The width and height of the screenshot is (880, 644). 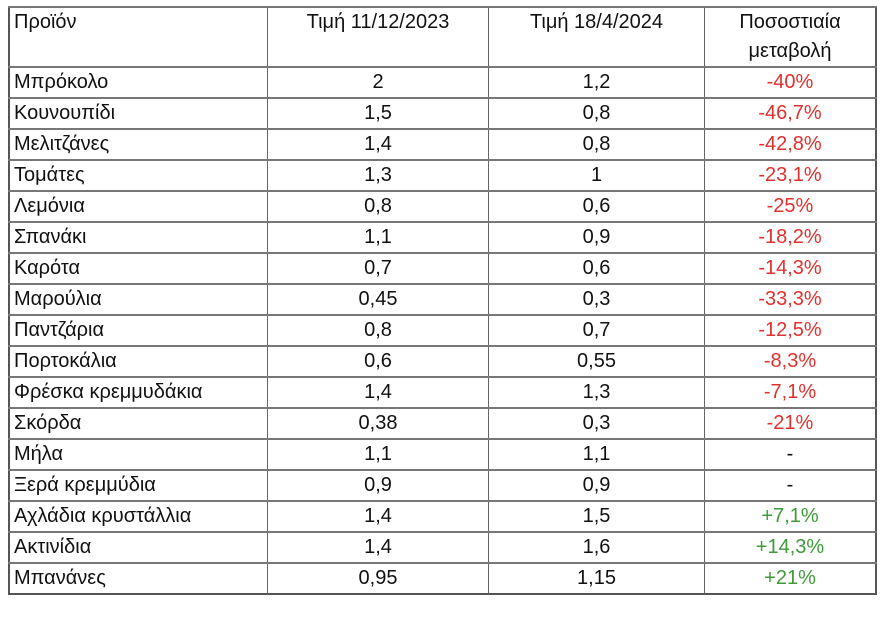 I want to click on percent-change-cell: -8,3%, so click(x=790, y=361).